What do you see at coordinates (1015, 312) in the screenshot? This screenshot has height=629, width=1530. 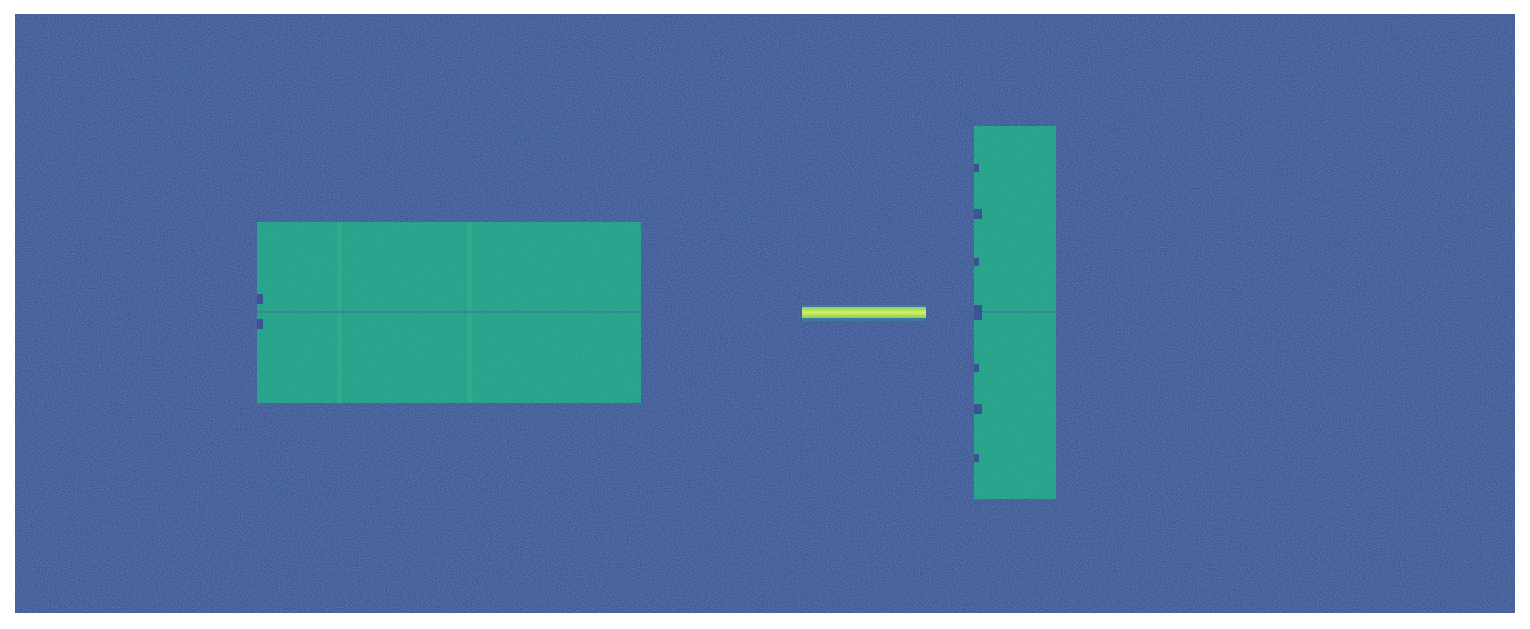 I see `wideband-burst-right` at bounding box center [1015, 312].